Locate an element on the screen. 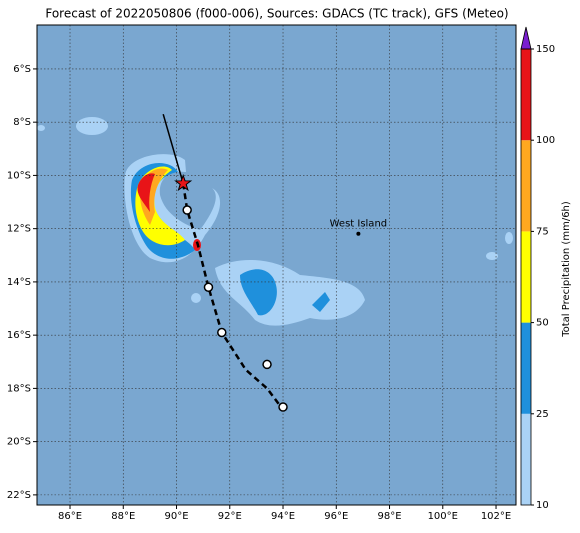 Image resolution: width=580 pixels, height=533 pixels. colorbar-frame is located at coordinates (526, 277).